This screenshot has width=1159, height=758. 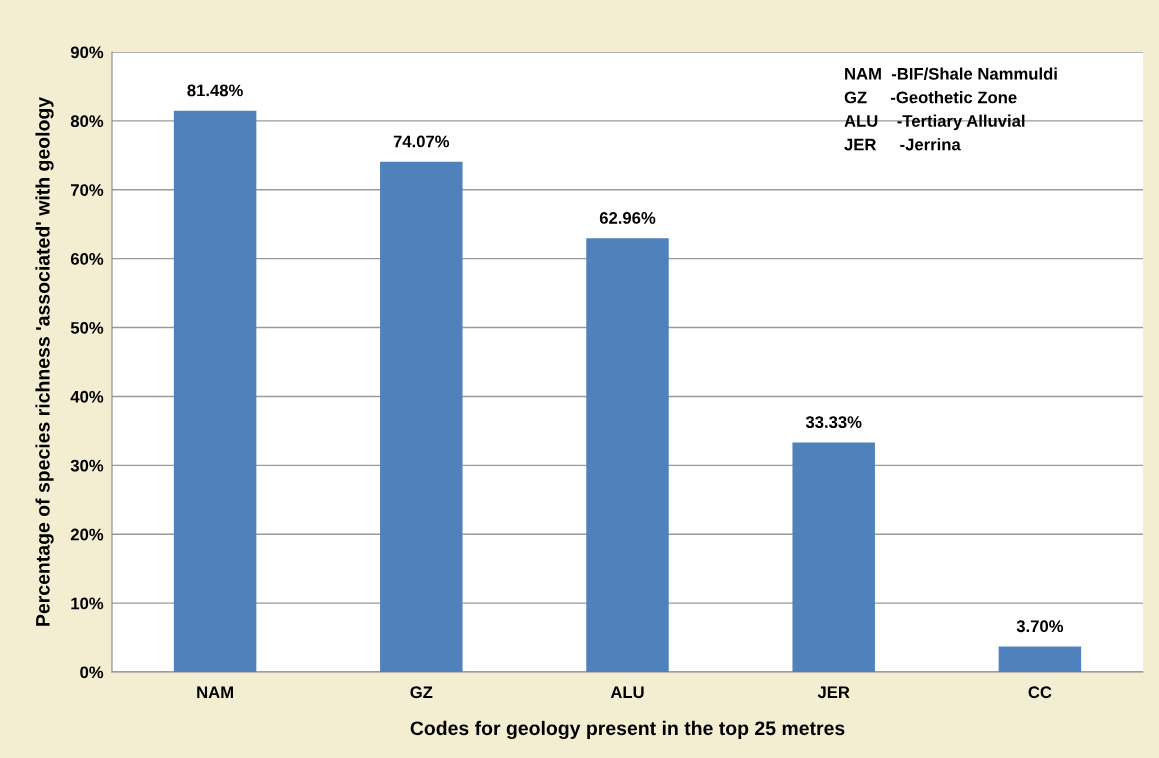 What do you see at coordinates (87, 396) in the screenshot?
I see `y-tick-label: 40%` at bounding box center [87, 396].